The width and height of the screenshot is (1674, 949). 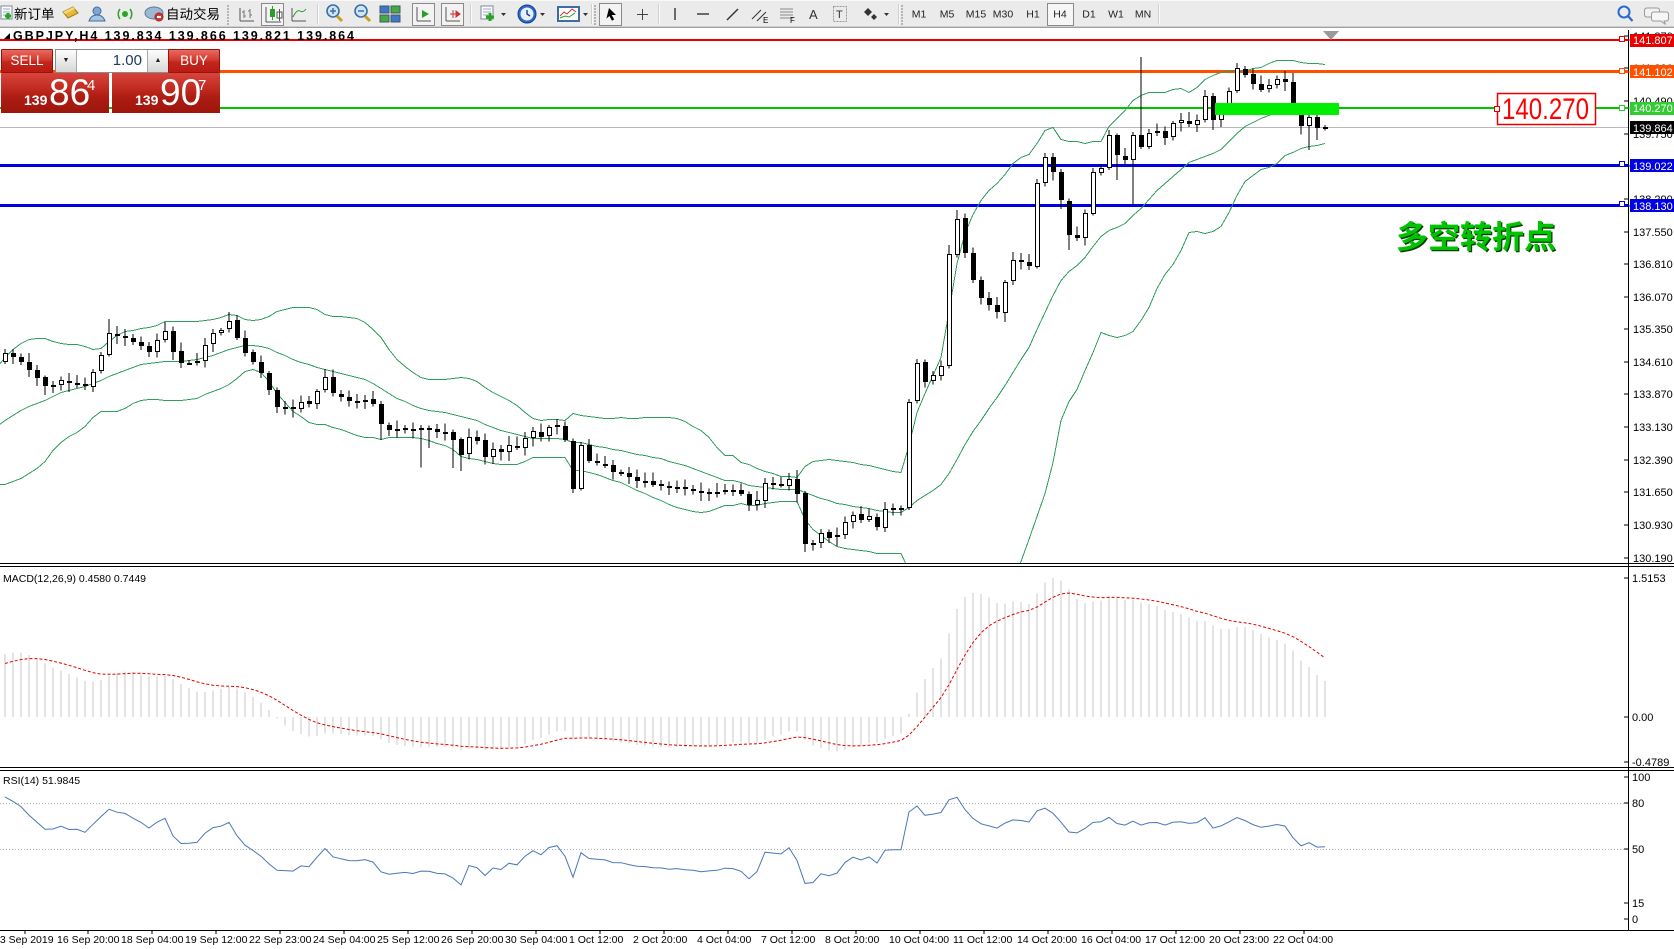 I want to click on svg-text: A, so click(x=813, y=14).